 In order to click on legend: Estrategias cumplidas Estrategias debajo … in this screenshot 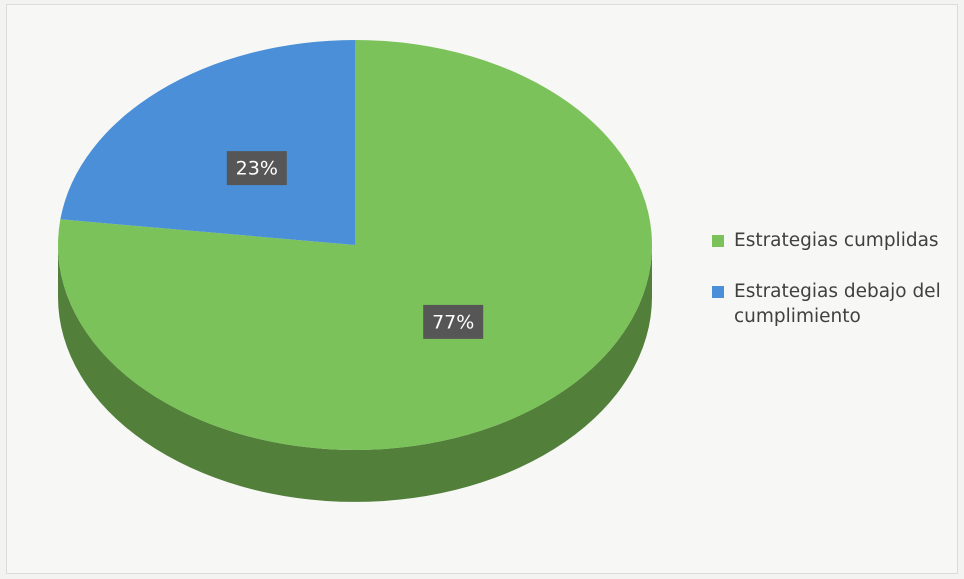, I will do `click(832, 291)`.